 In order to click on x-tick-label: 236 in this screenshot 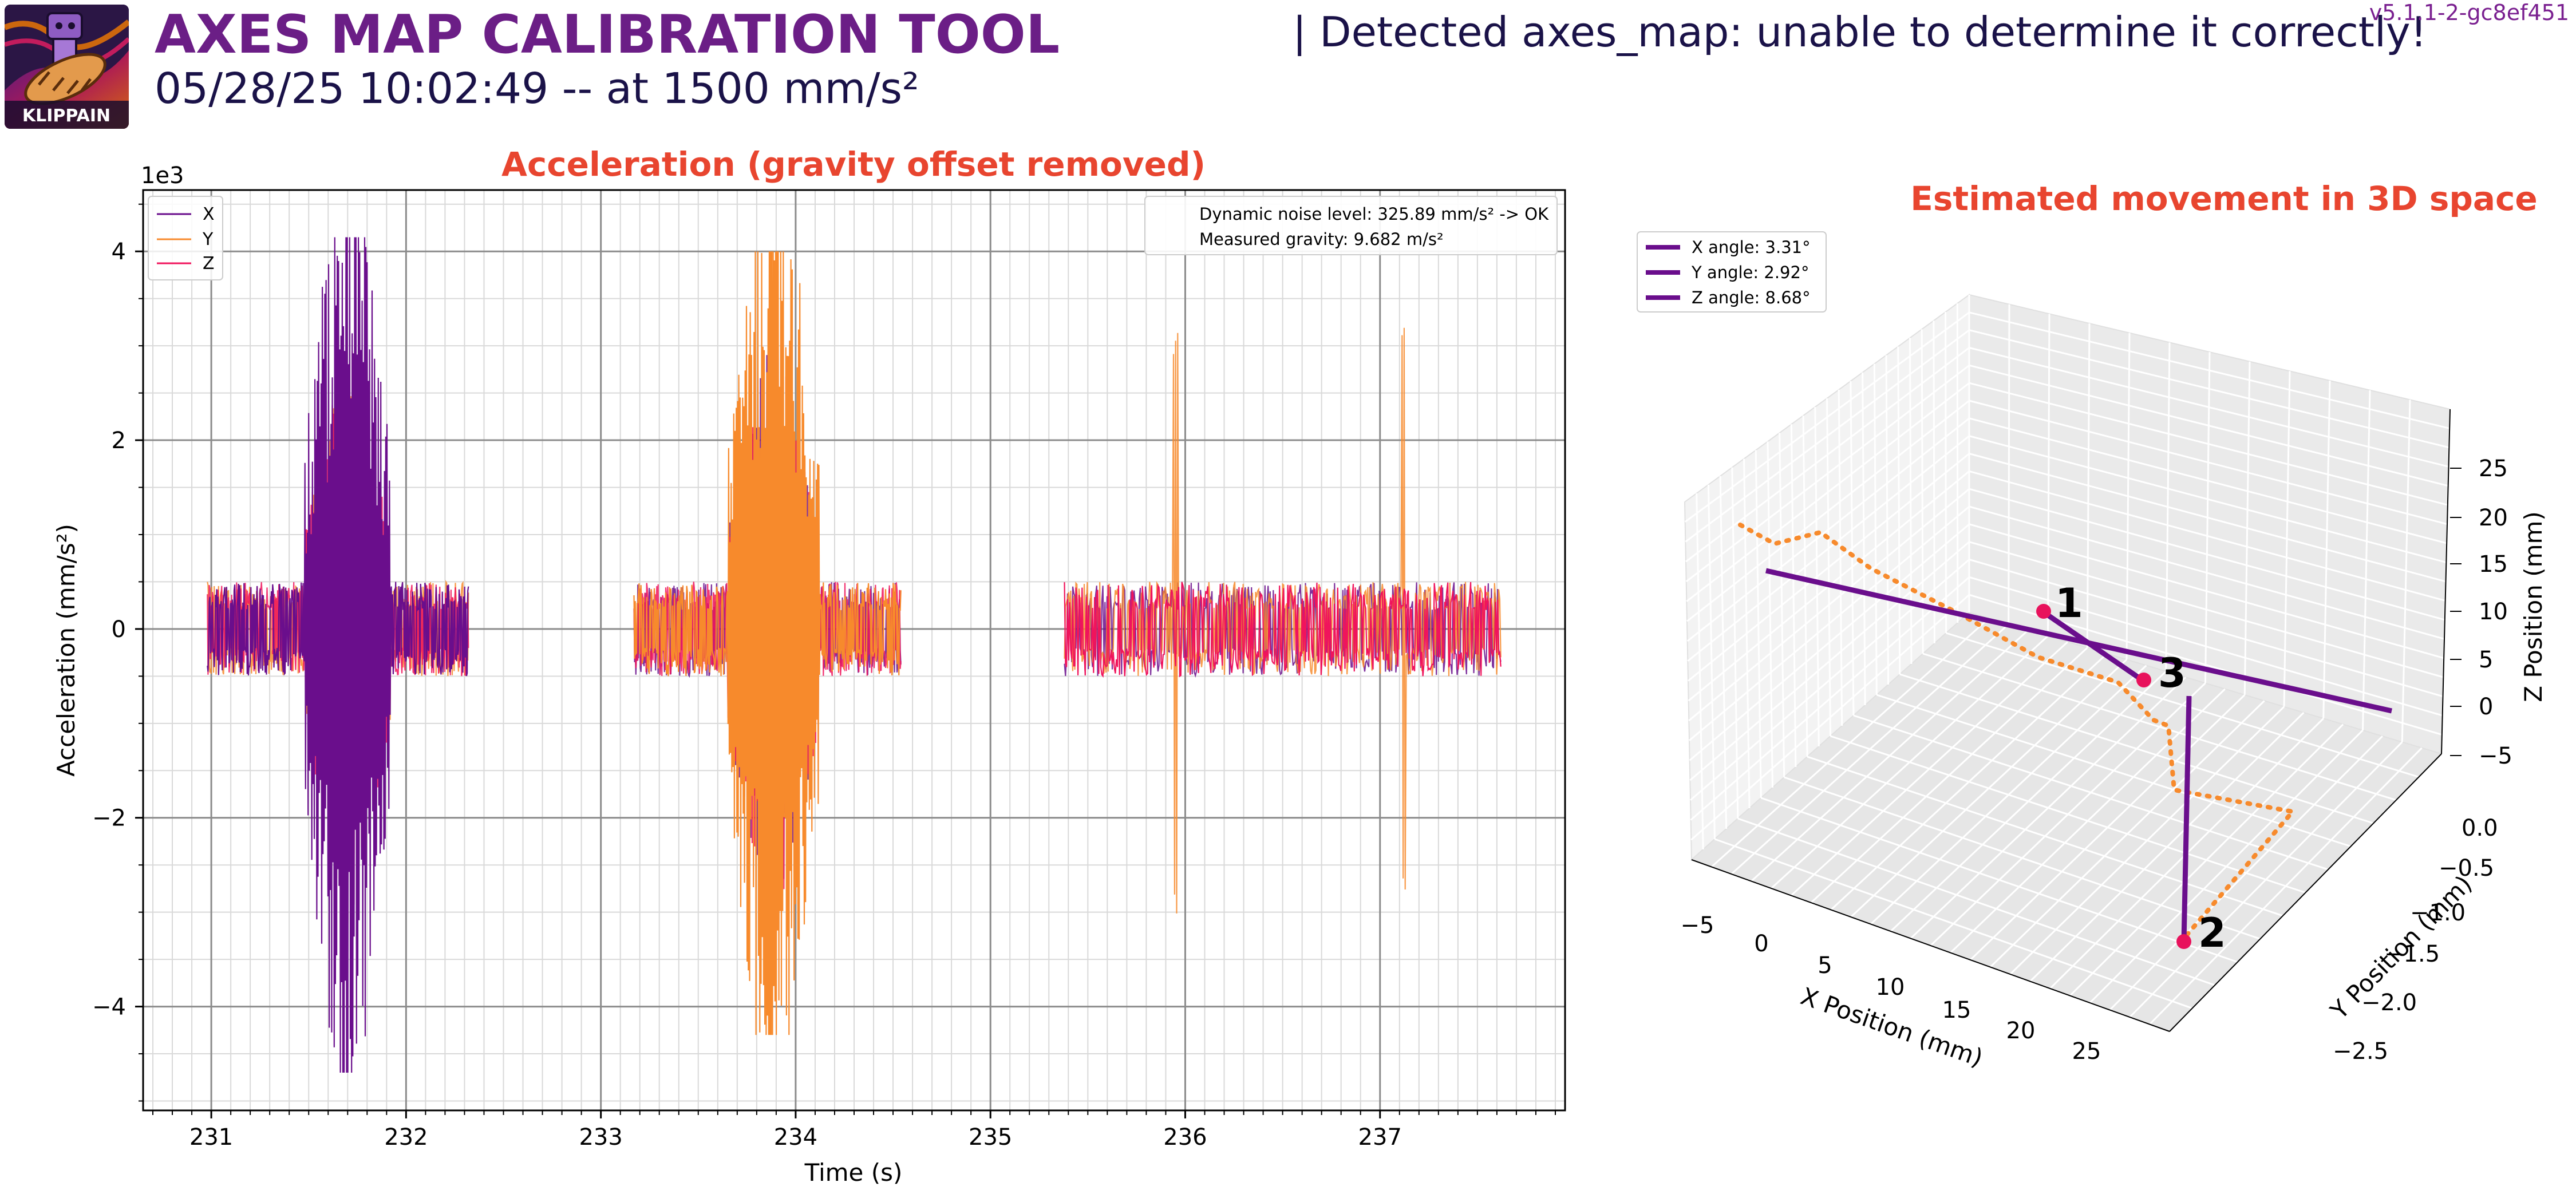, I will do `click(1185, 1137)`.